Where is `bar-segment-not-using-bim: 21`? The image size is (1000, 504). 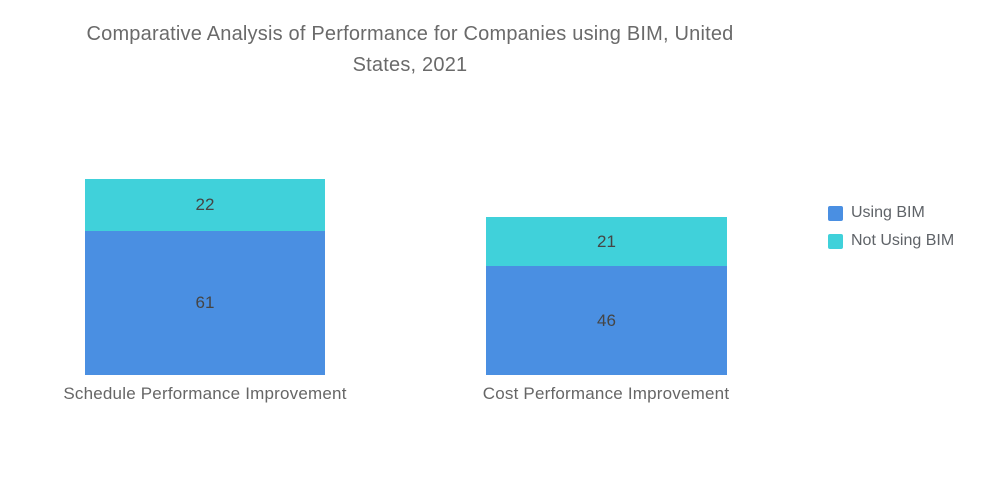
bar-segment-not-using-bim: 21 is located at coordinates (606, 241).